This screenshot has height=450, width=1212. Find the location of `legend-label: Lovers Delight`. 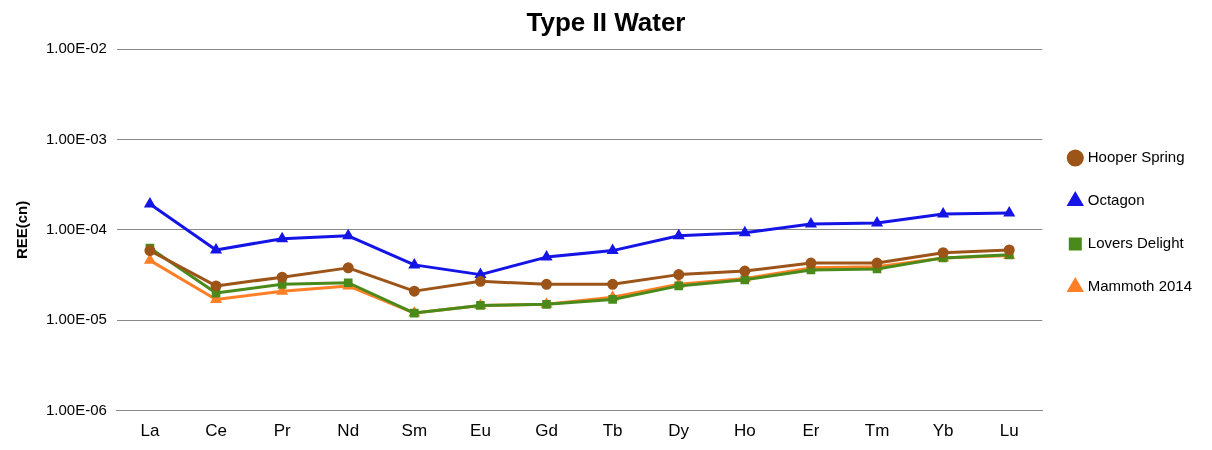

legend-label: Lovers Delight is located at coordinates (1136, 243).